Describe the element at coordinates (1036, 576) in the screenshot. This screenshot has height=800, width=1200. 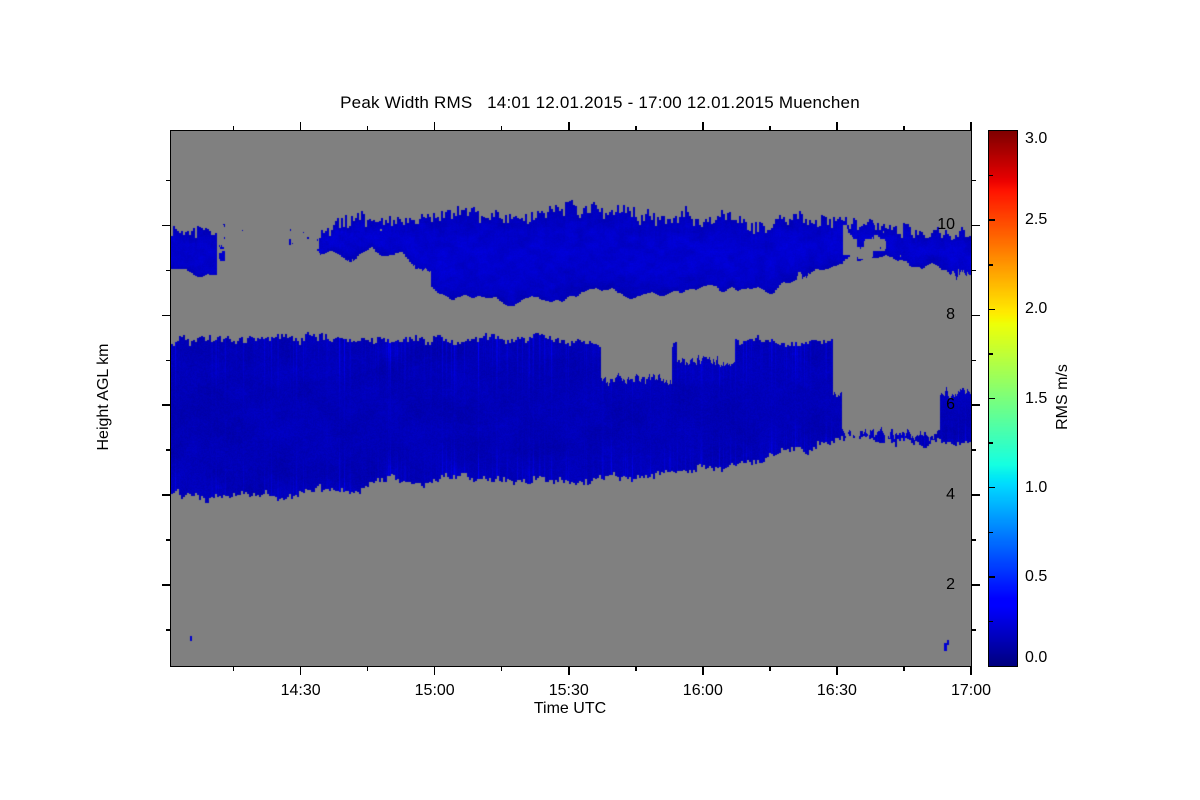
I see `colorbar-tick-label: 0.5` at that location.